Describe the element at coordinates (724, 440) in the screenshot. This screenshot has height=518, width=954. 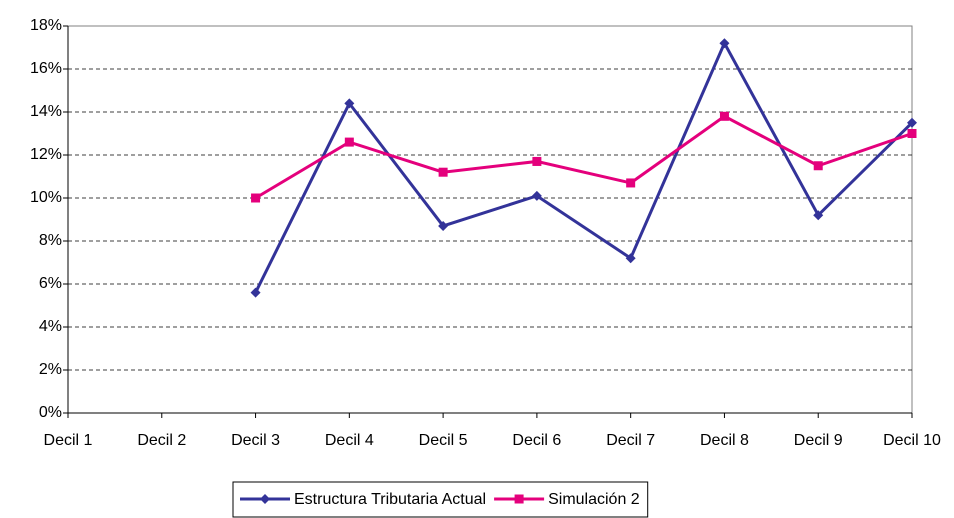
I see `x-tick-label: Decil 8` at that location.